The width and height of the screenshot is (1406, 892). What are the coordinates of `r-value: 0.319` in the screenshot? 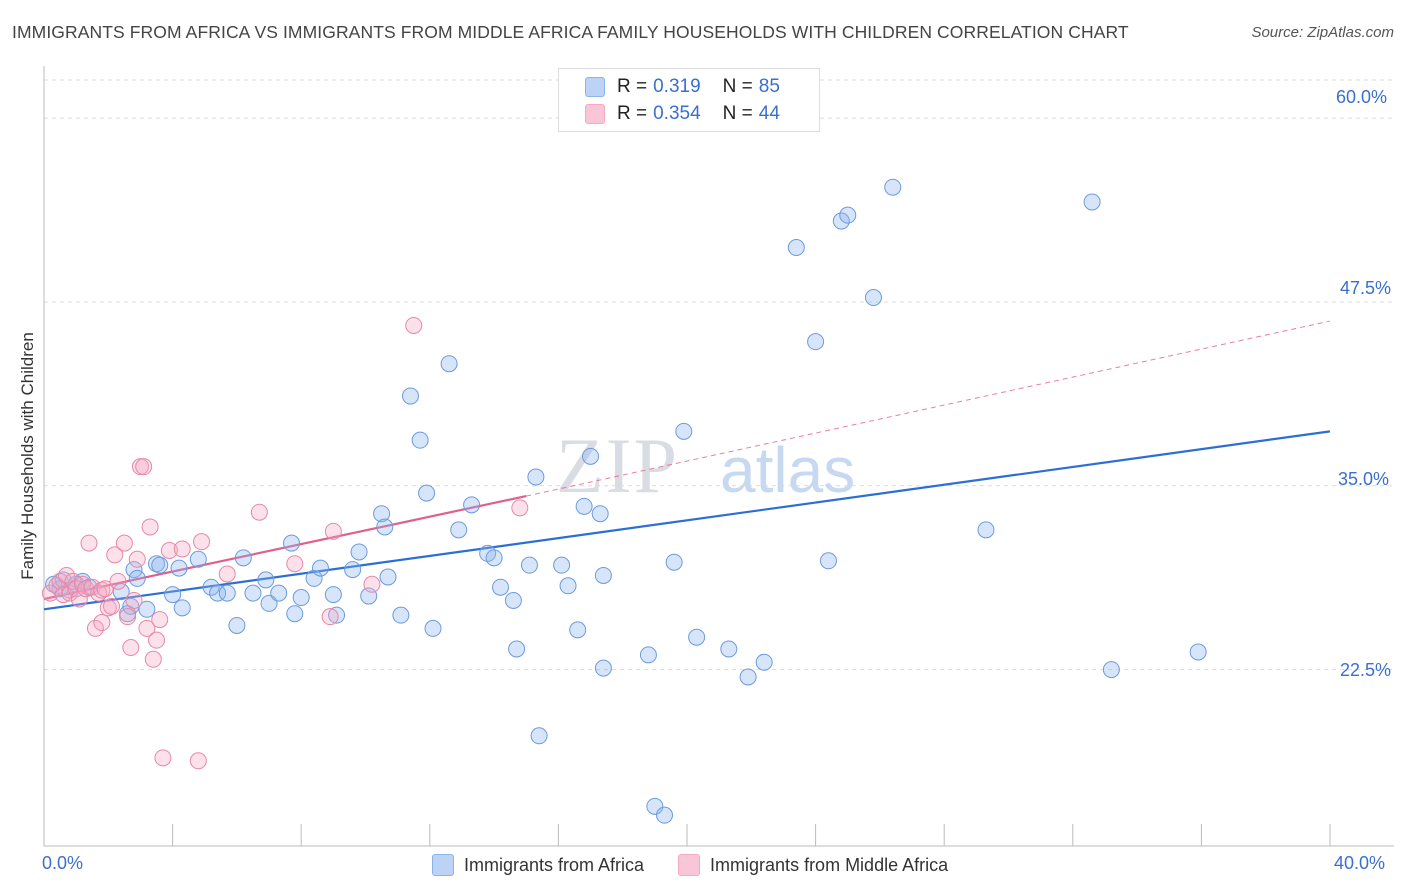 It's located at (677, 86).